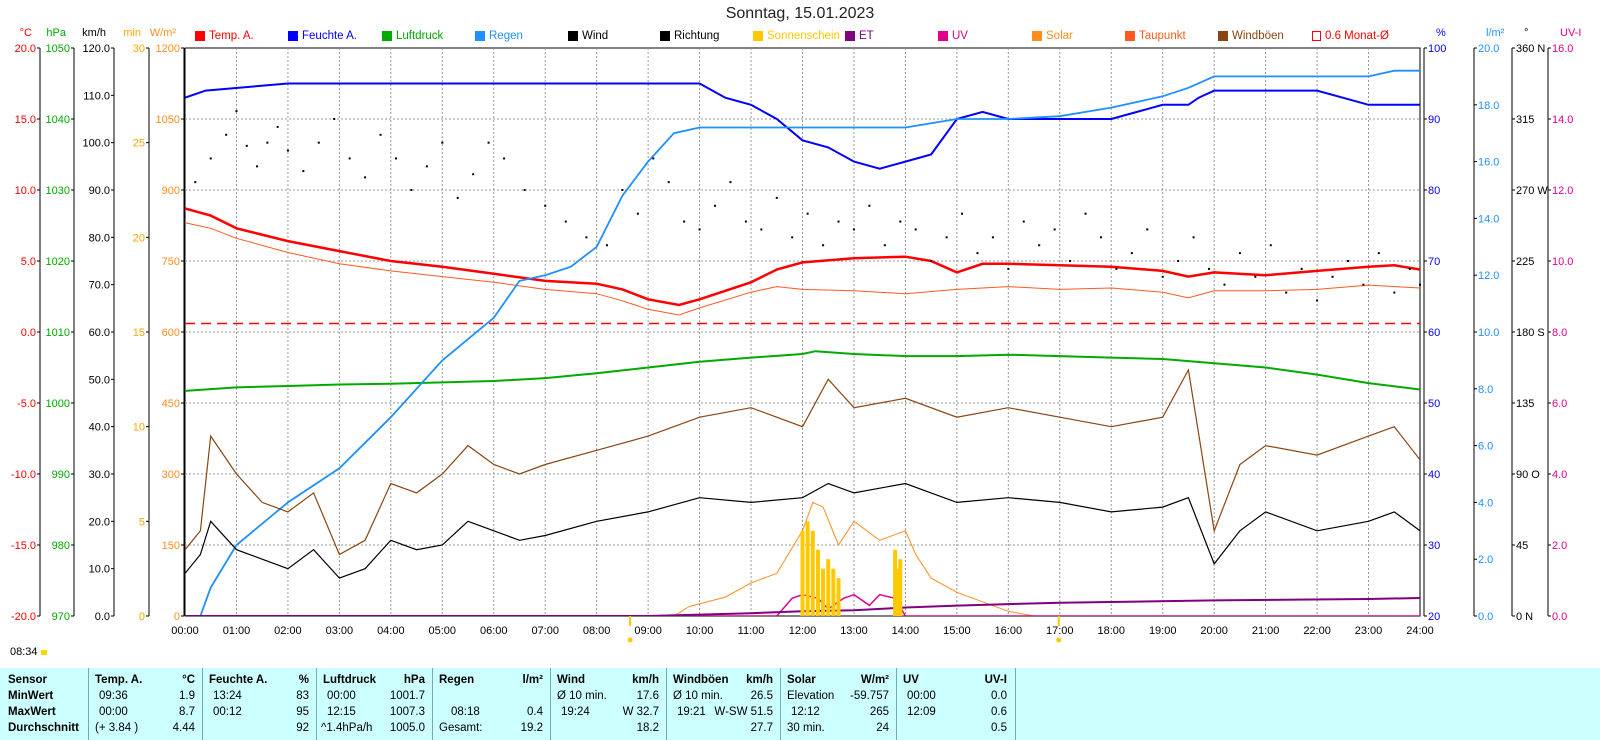 The width and height of the screenshot is (1600, 740). What do you see at coordinates (1562, 191) in the screenshot?
I see `y-tick-label-right: 12.0` at bounding box center [1562, 191].